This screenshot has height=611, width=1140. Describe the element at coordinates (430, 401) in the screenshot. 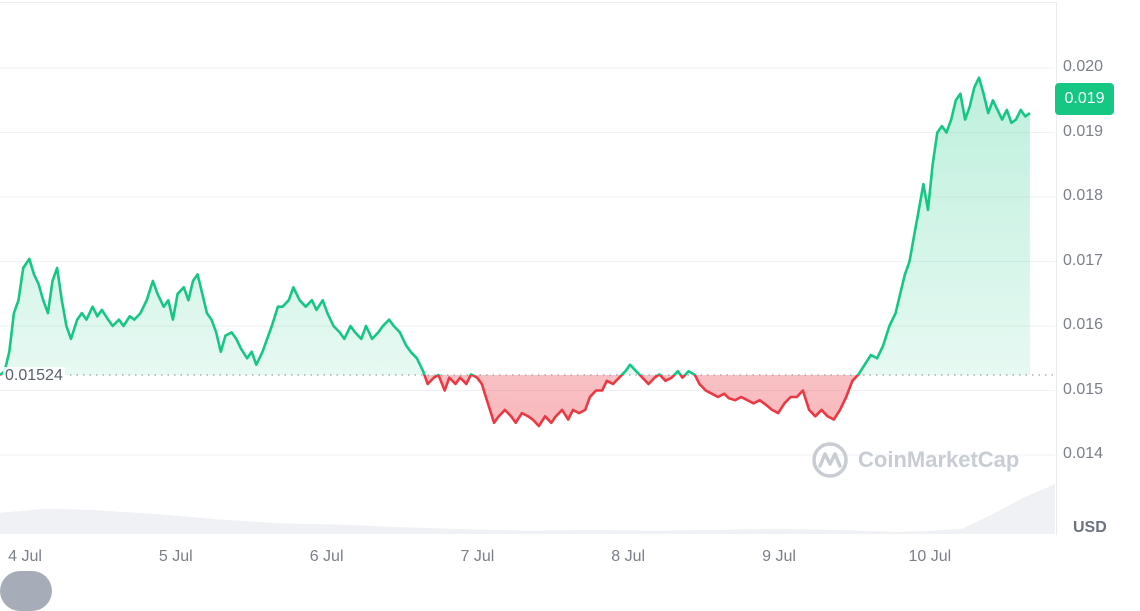

I see `price-line-down` at that location.